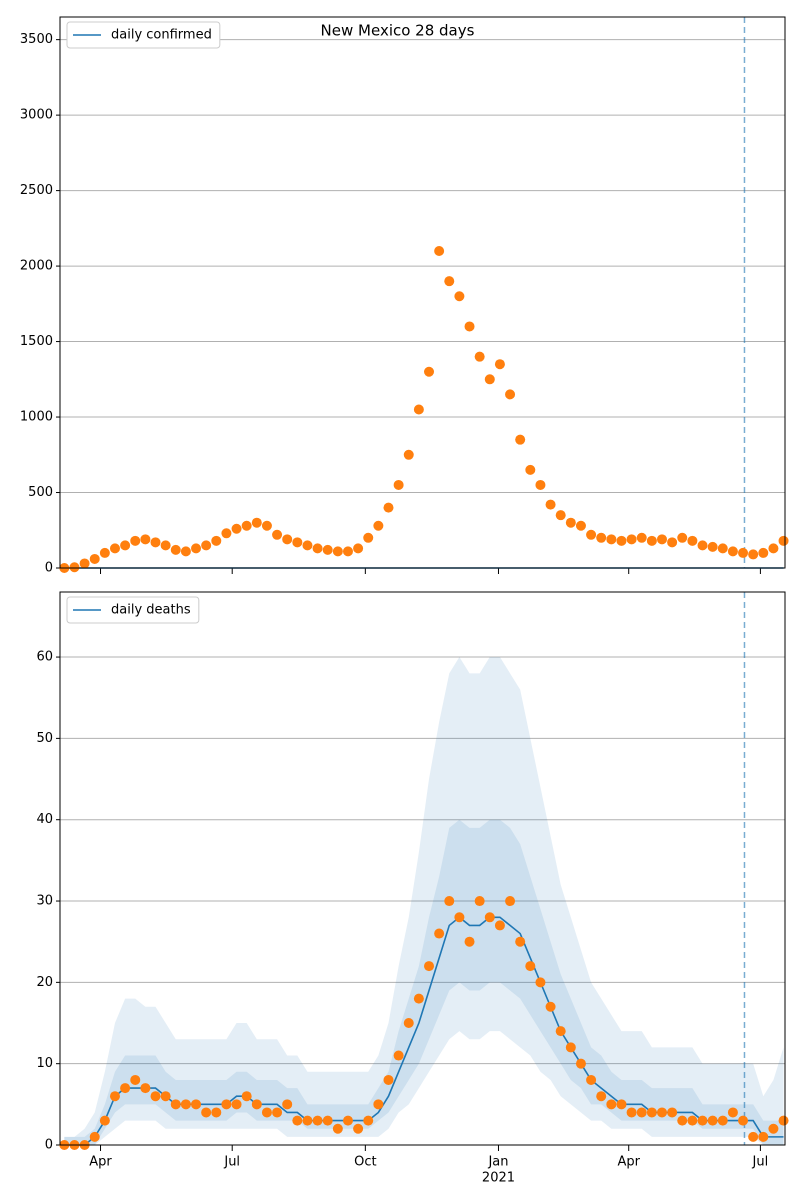 The image size is (800, 1200). What do you see at coordinates (161, 35) in the screenshot?
I see `legend-label: daily confirmed` at bounding box center [161, 35].